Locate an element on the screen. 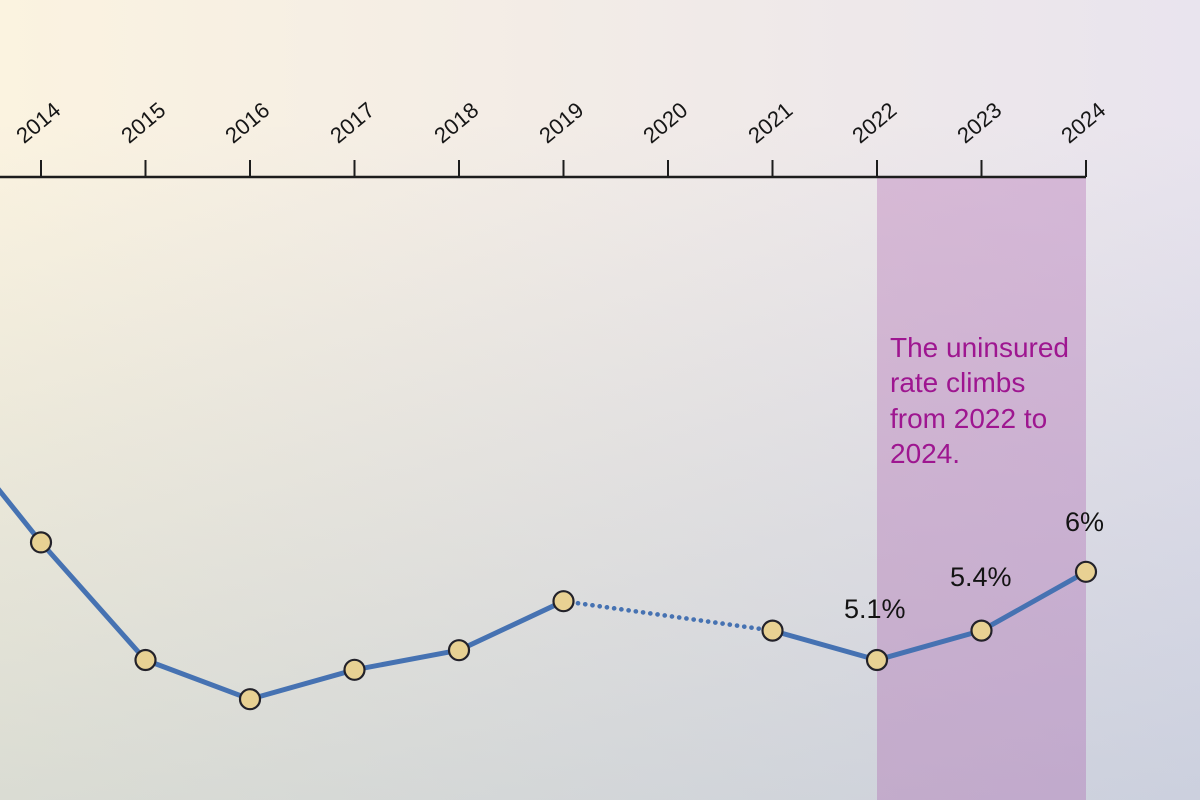 This screenshot has width=1200, height=800. value-label-2023: 5.4% is located at coordinates (981, 577).